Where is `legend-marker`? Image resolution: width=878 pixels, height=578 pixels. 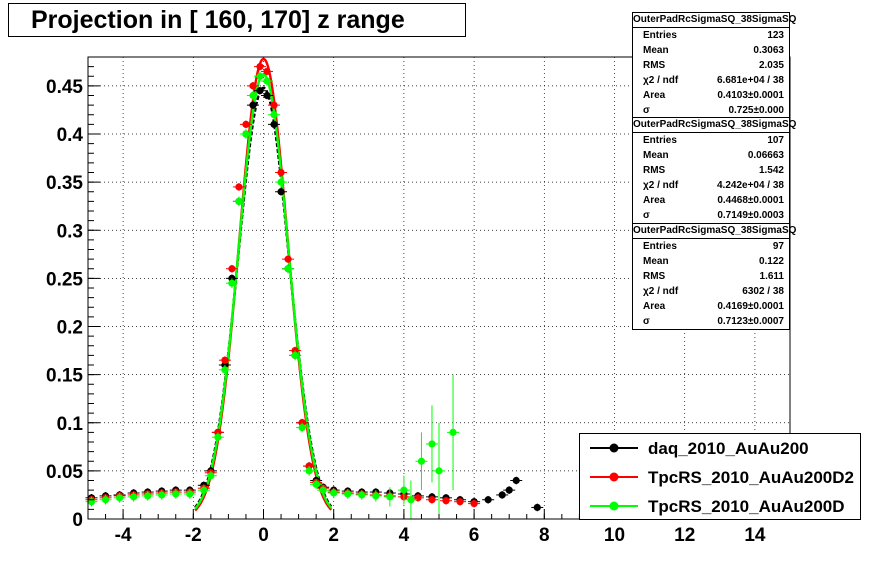
legend-marker is located at coordinates (614, 477).